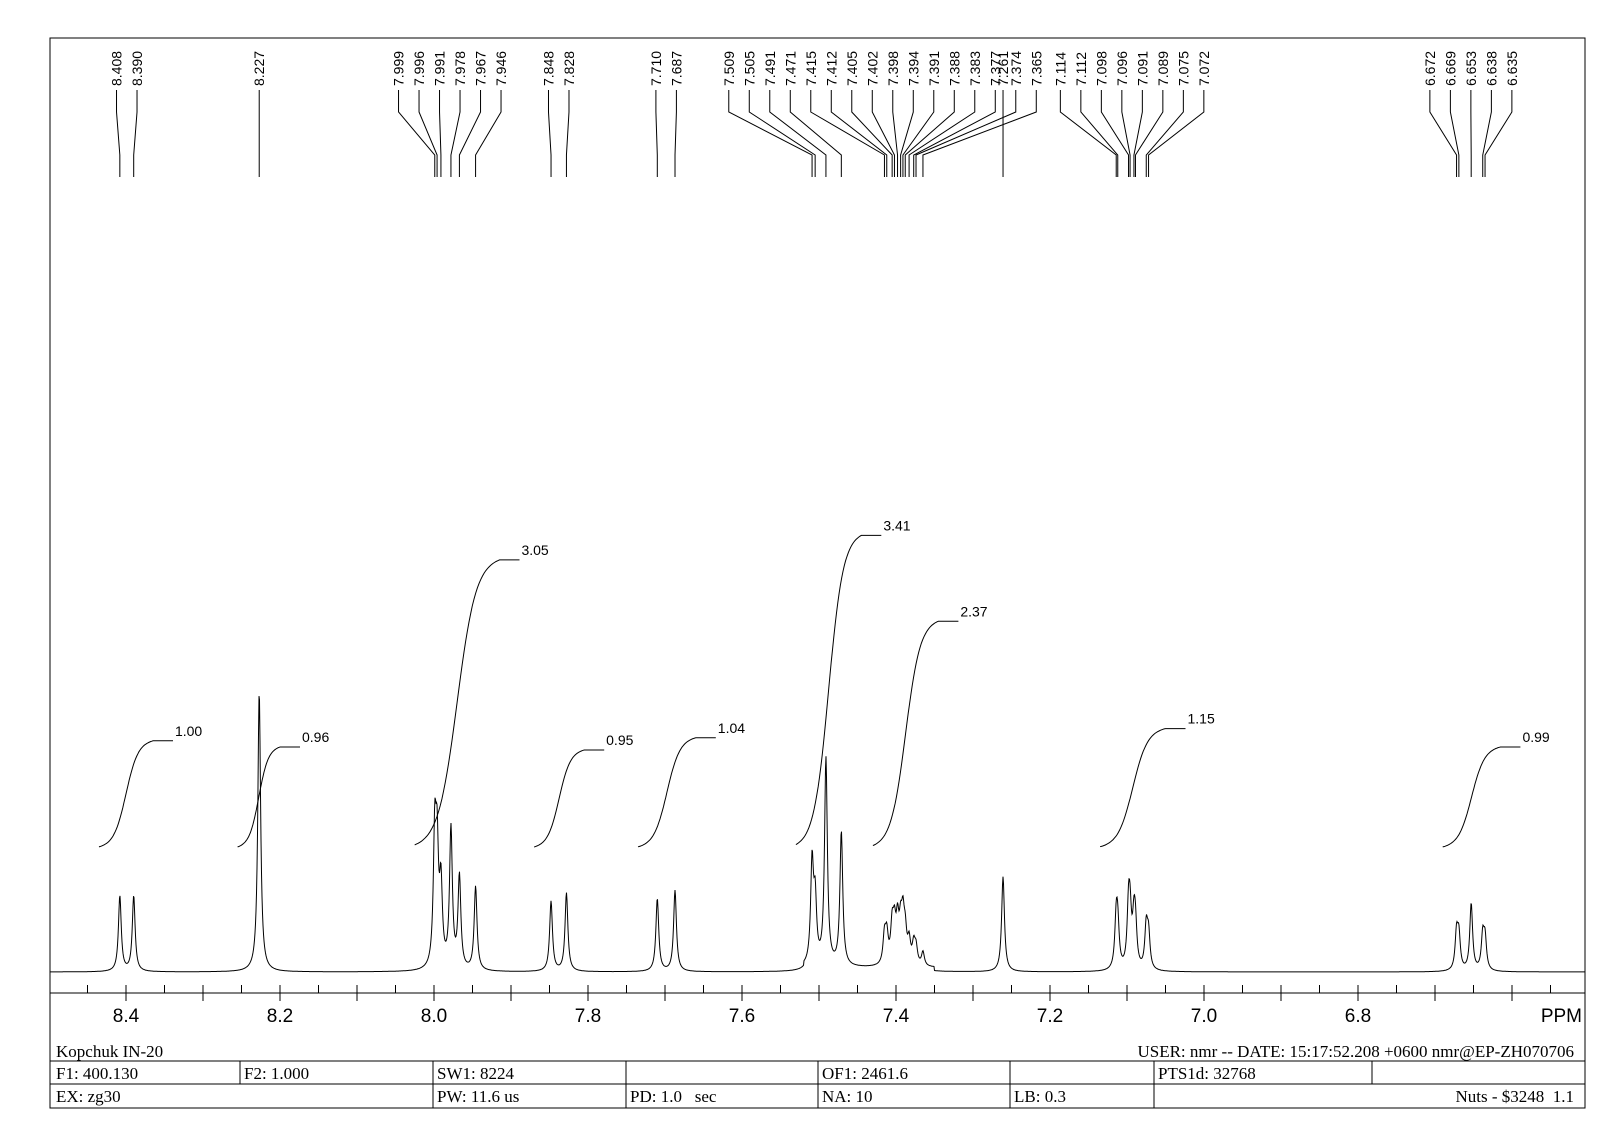 The image size is (1618, 1144). What do you see at coordinates (440, 68) in the screenshot?
I see `peak-label: 7.991` at bounding box center [440, 68].